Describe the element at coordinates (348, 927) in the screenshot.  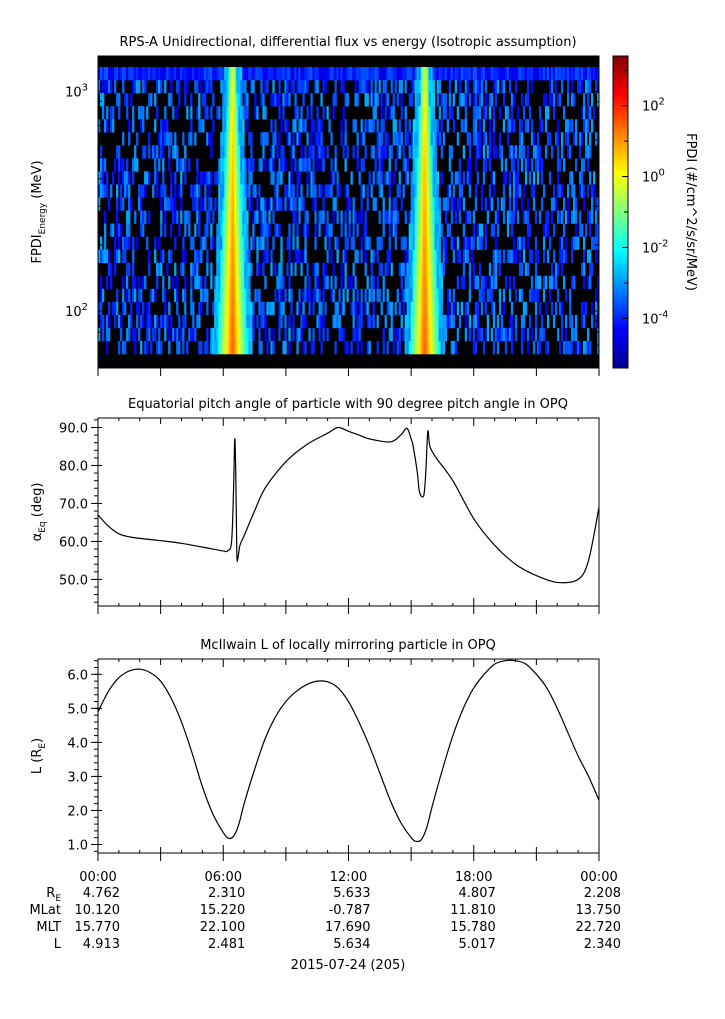
I see `ephemeris-value: 17.690` at that location.